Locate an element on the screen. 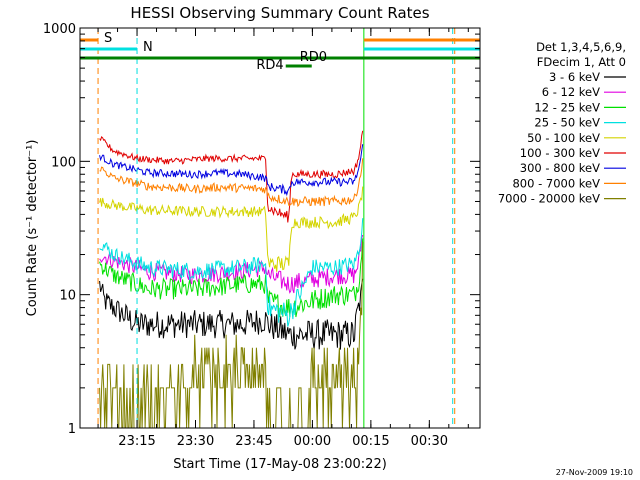  legend-label-8: 800 - 7000 keV is located at coordinates (556, 183).